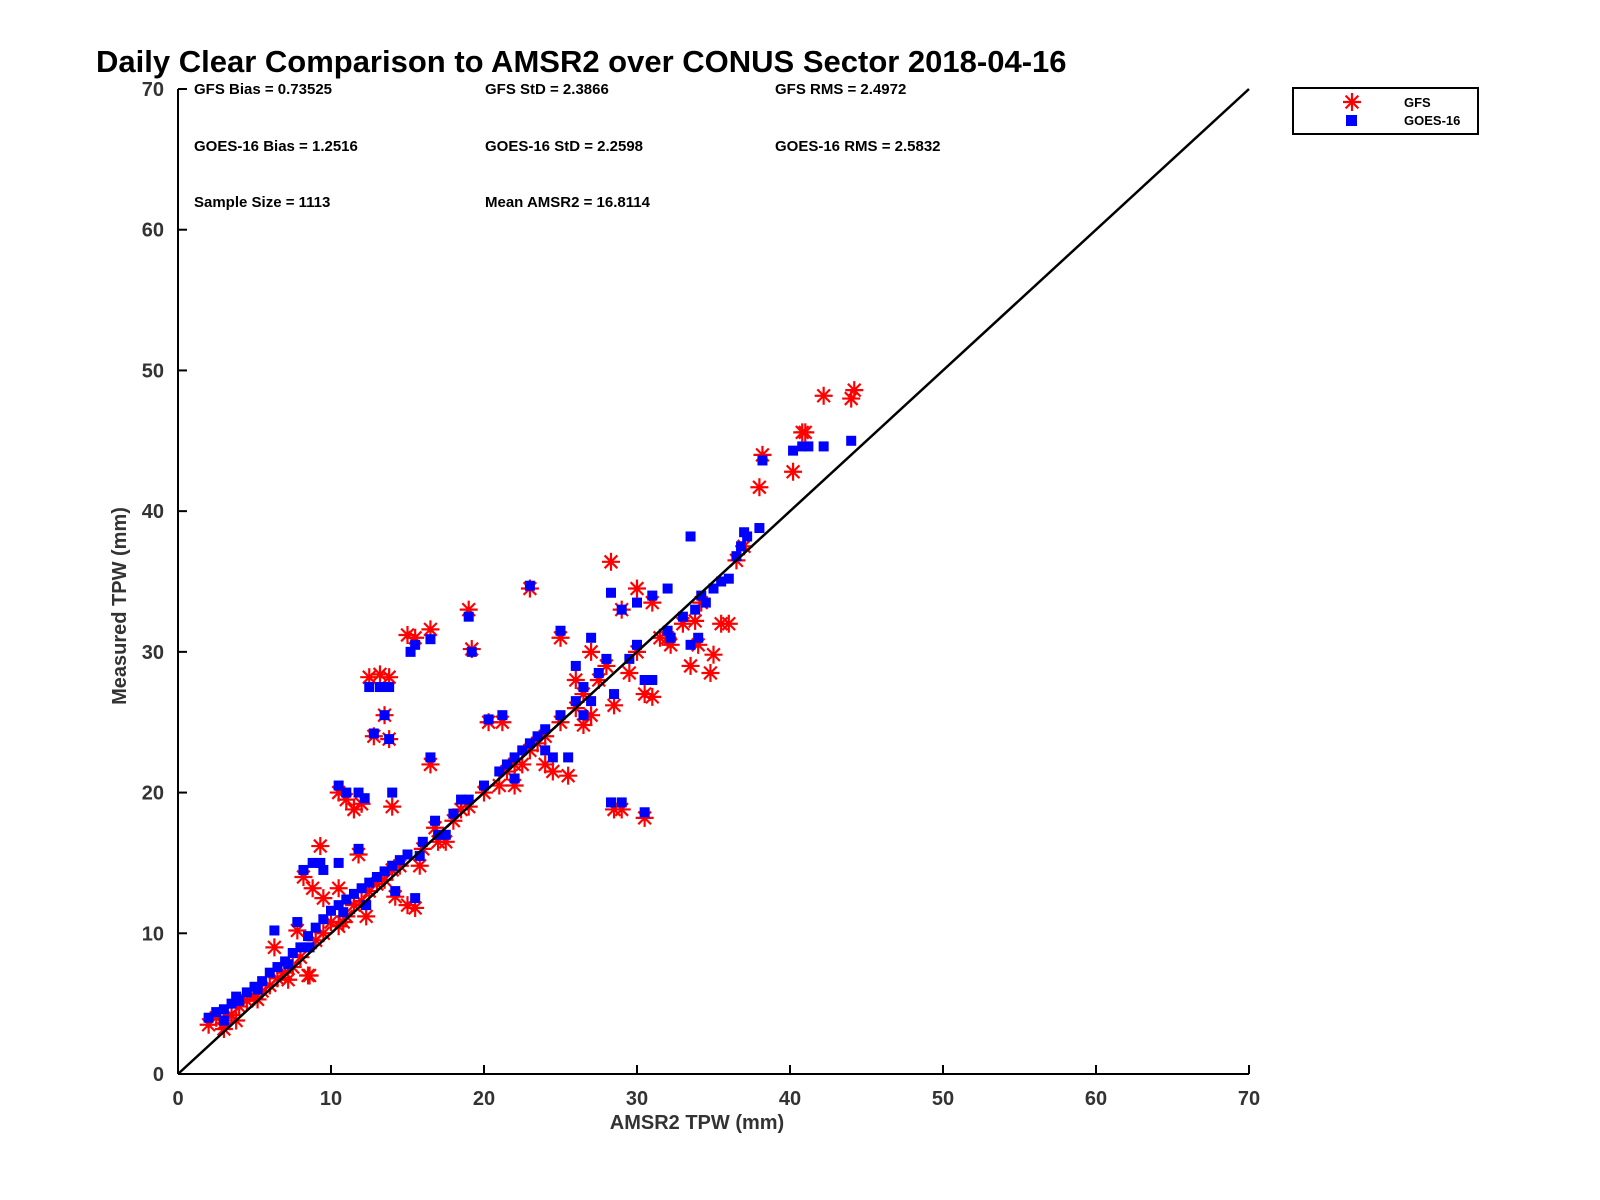 The width and height of the screenshot is (1600, 1200). Describe the element at coordinates (484, 1099) in the screenshot. I see `x-tick-label: 20` at that location.